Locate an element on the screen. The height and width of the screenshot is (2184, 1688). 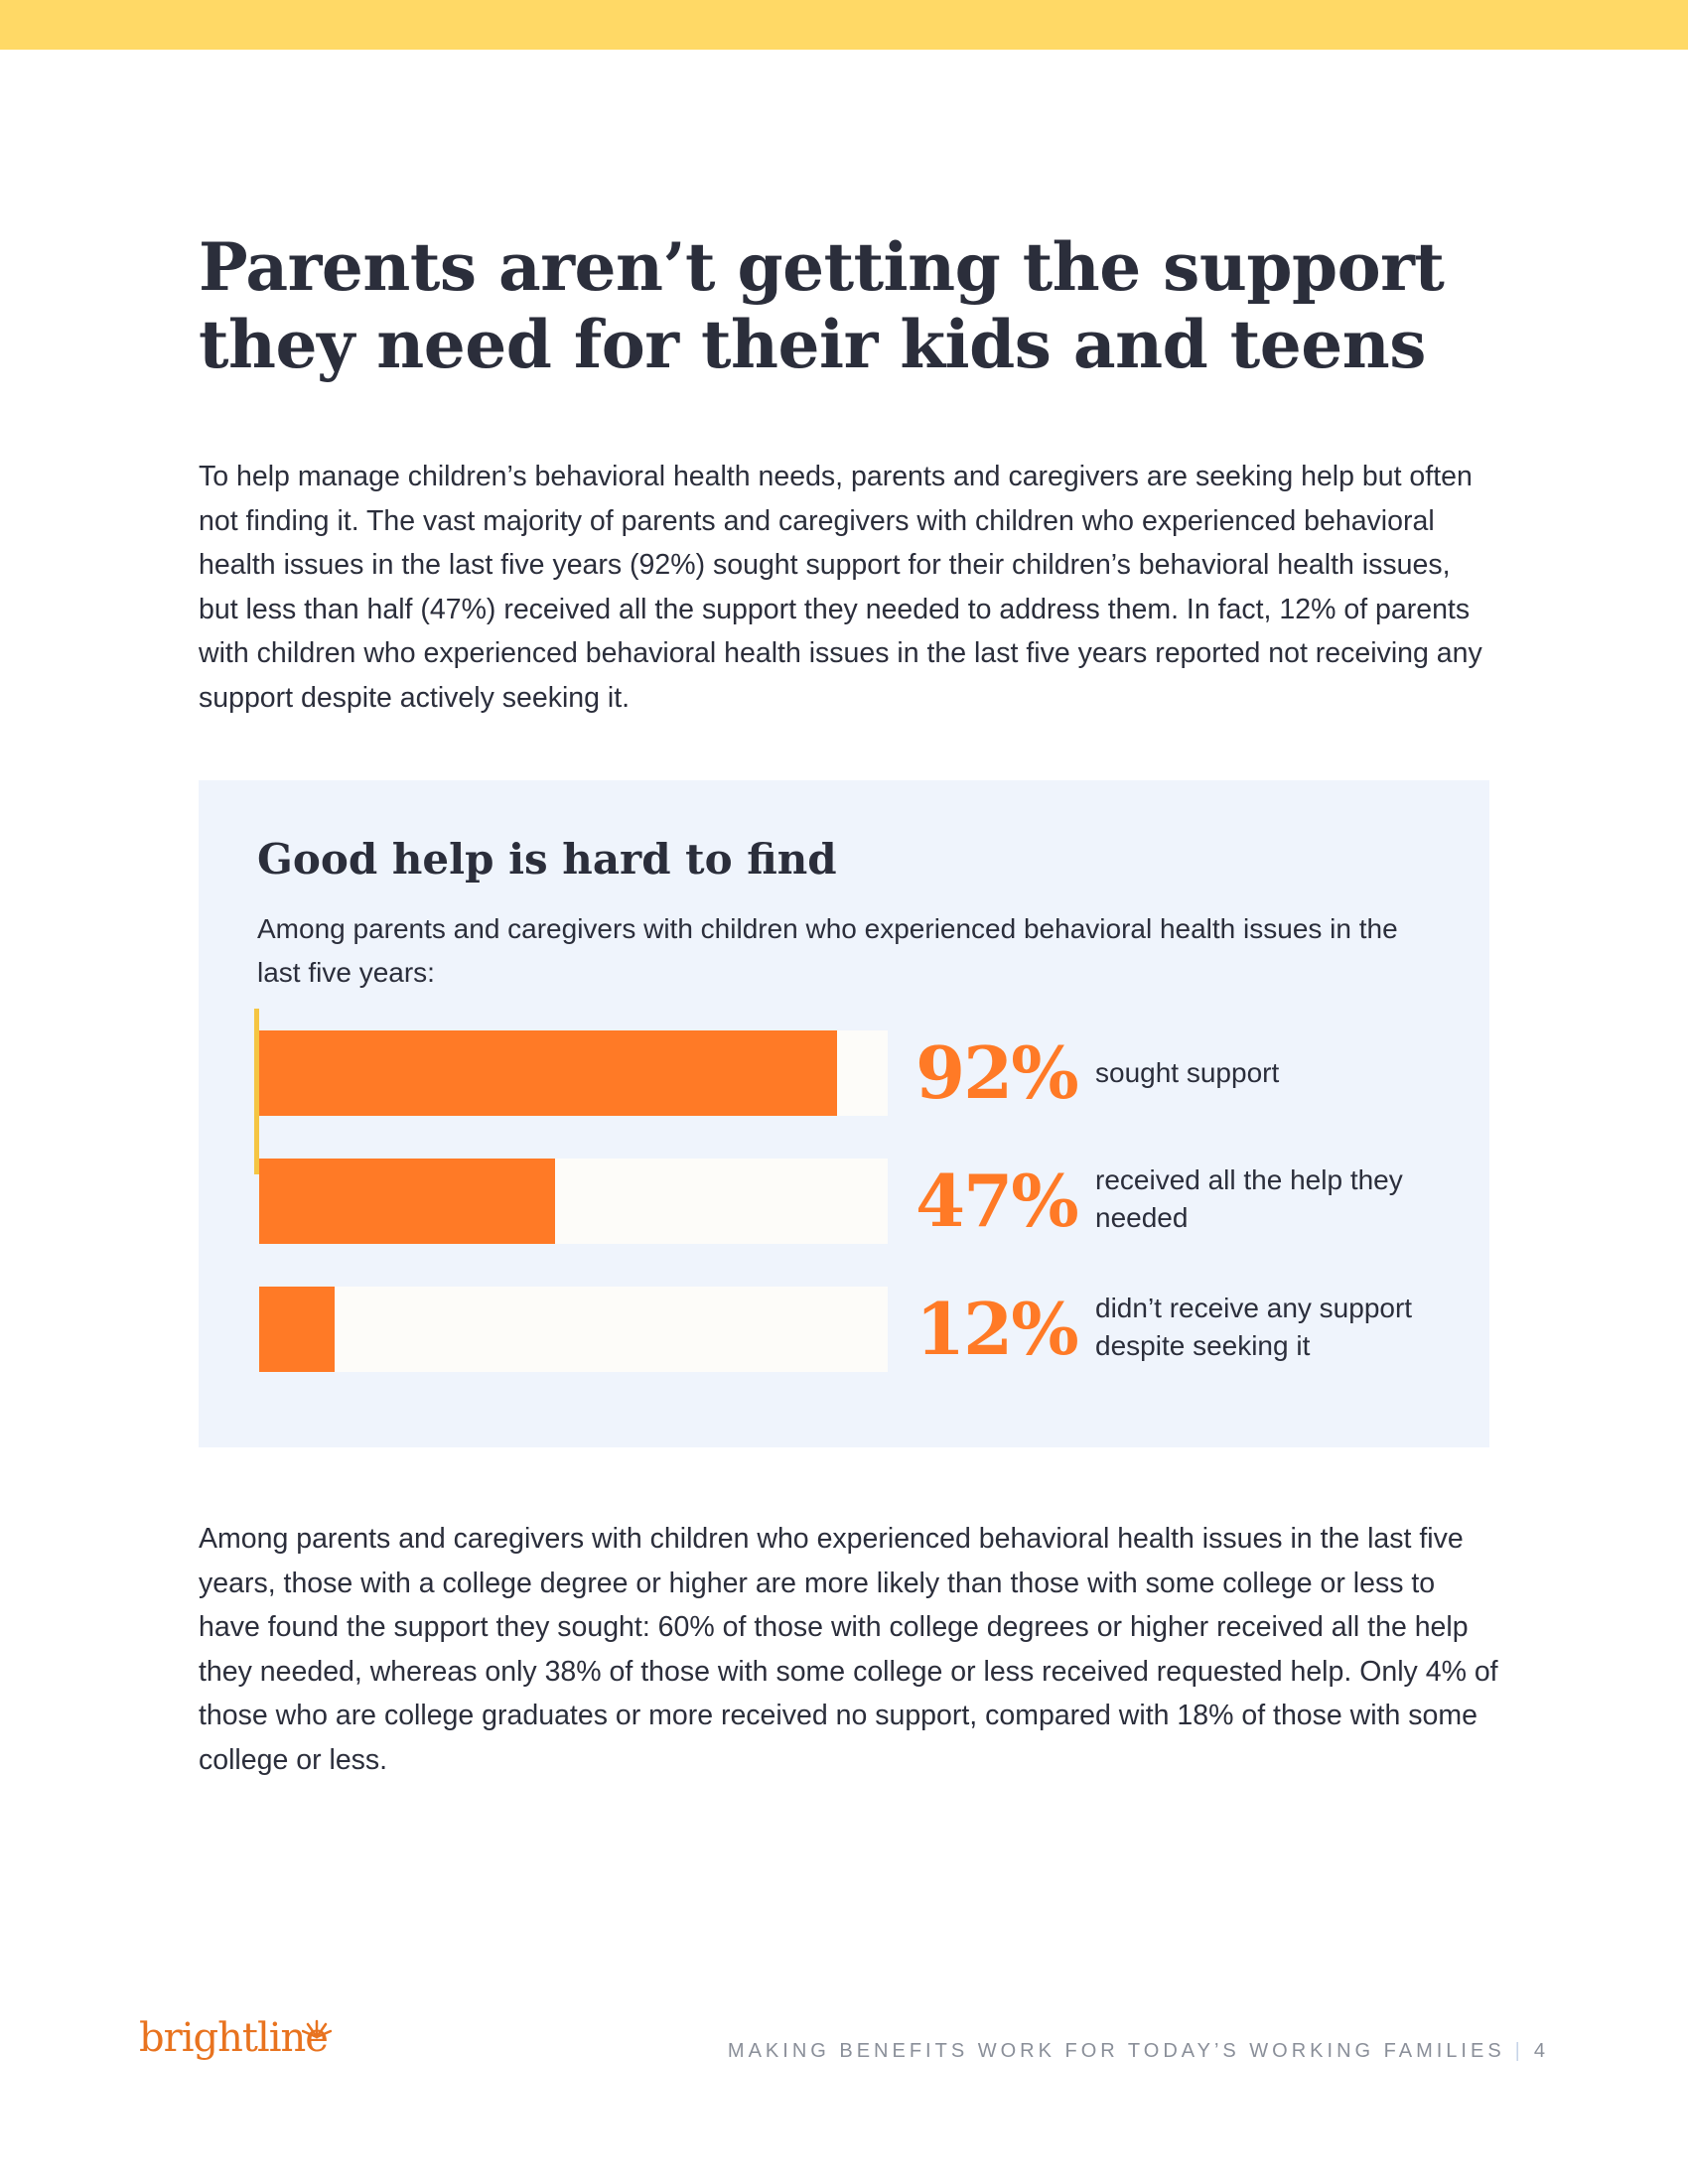
bar-value-label: 47% is located at coordinates (997, 1201).